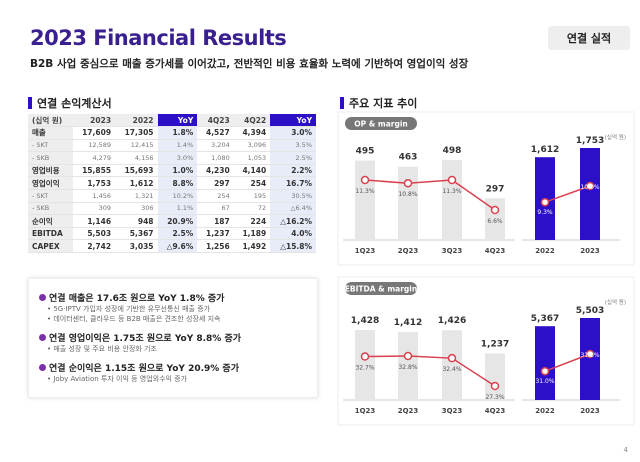 The width and height of the screenshot is (640, 462). Describe the element at coordinates (94, 158) in the screenshot. I see `table-cell: 4,279` at that location.